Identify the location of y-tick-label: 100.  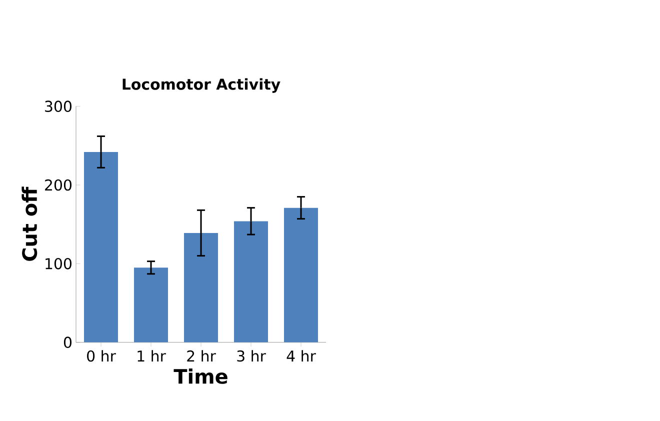
(59, 264).